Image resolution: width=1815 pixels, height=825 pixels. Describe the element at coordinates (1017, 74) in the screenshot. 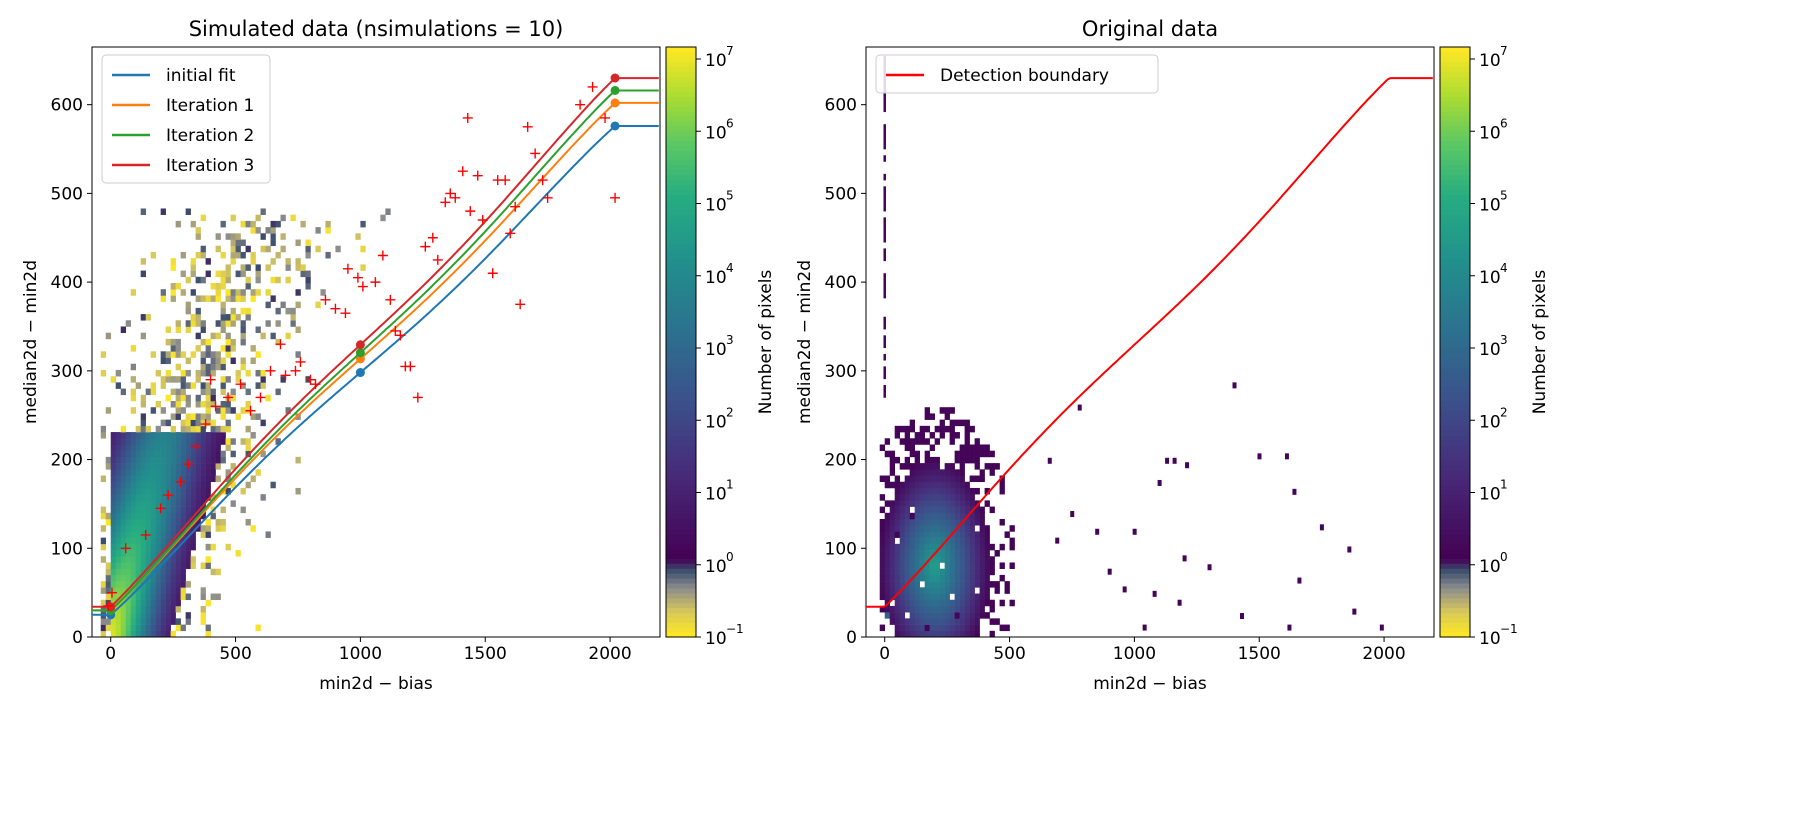

I see `right-legend: Detection boundary` at that location.